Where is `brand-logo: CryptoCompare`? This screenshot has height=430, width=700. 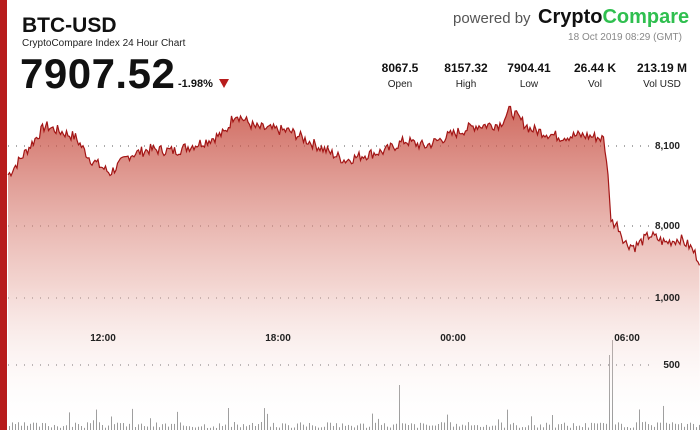 brand-logo: CryptoCompare is located at coordinates (613, 17).